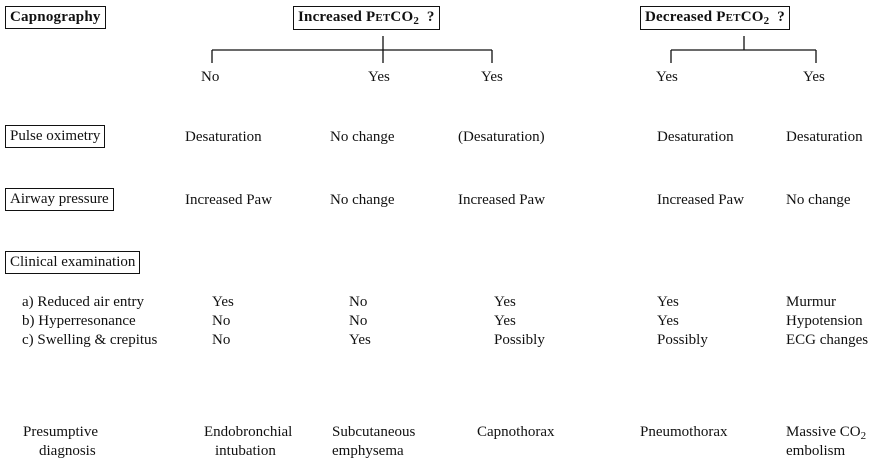 Image resolution: width=885 pixels, height=464 pixels. I want to click on diagnosis-massive-co2-line2: embolism, so click(816, 451).